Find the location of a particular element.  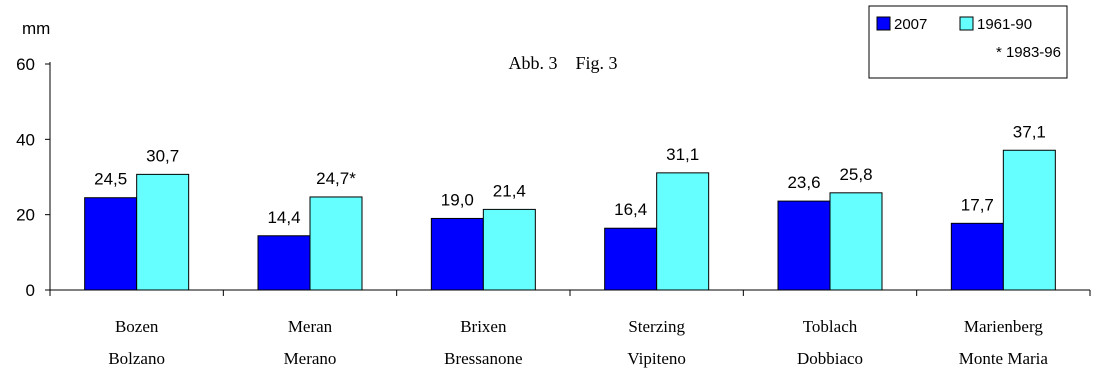

y-axis-unit-label: mm is located at coordinates (36, 28).